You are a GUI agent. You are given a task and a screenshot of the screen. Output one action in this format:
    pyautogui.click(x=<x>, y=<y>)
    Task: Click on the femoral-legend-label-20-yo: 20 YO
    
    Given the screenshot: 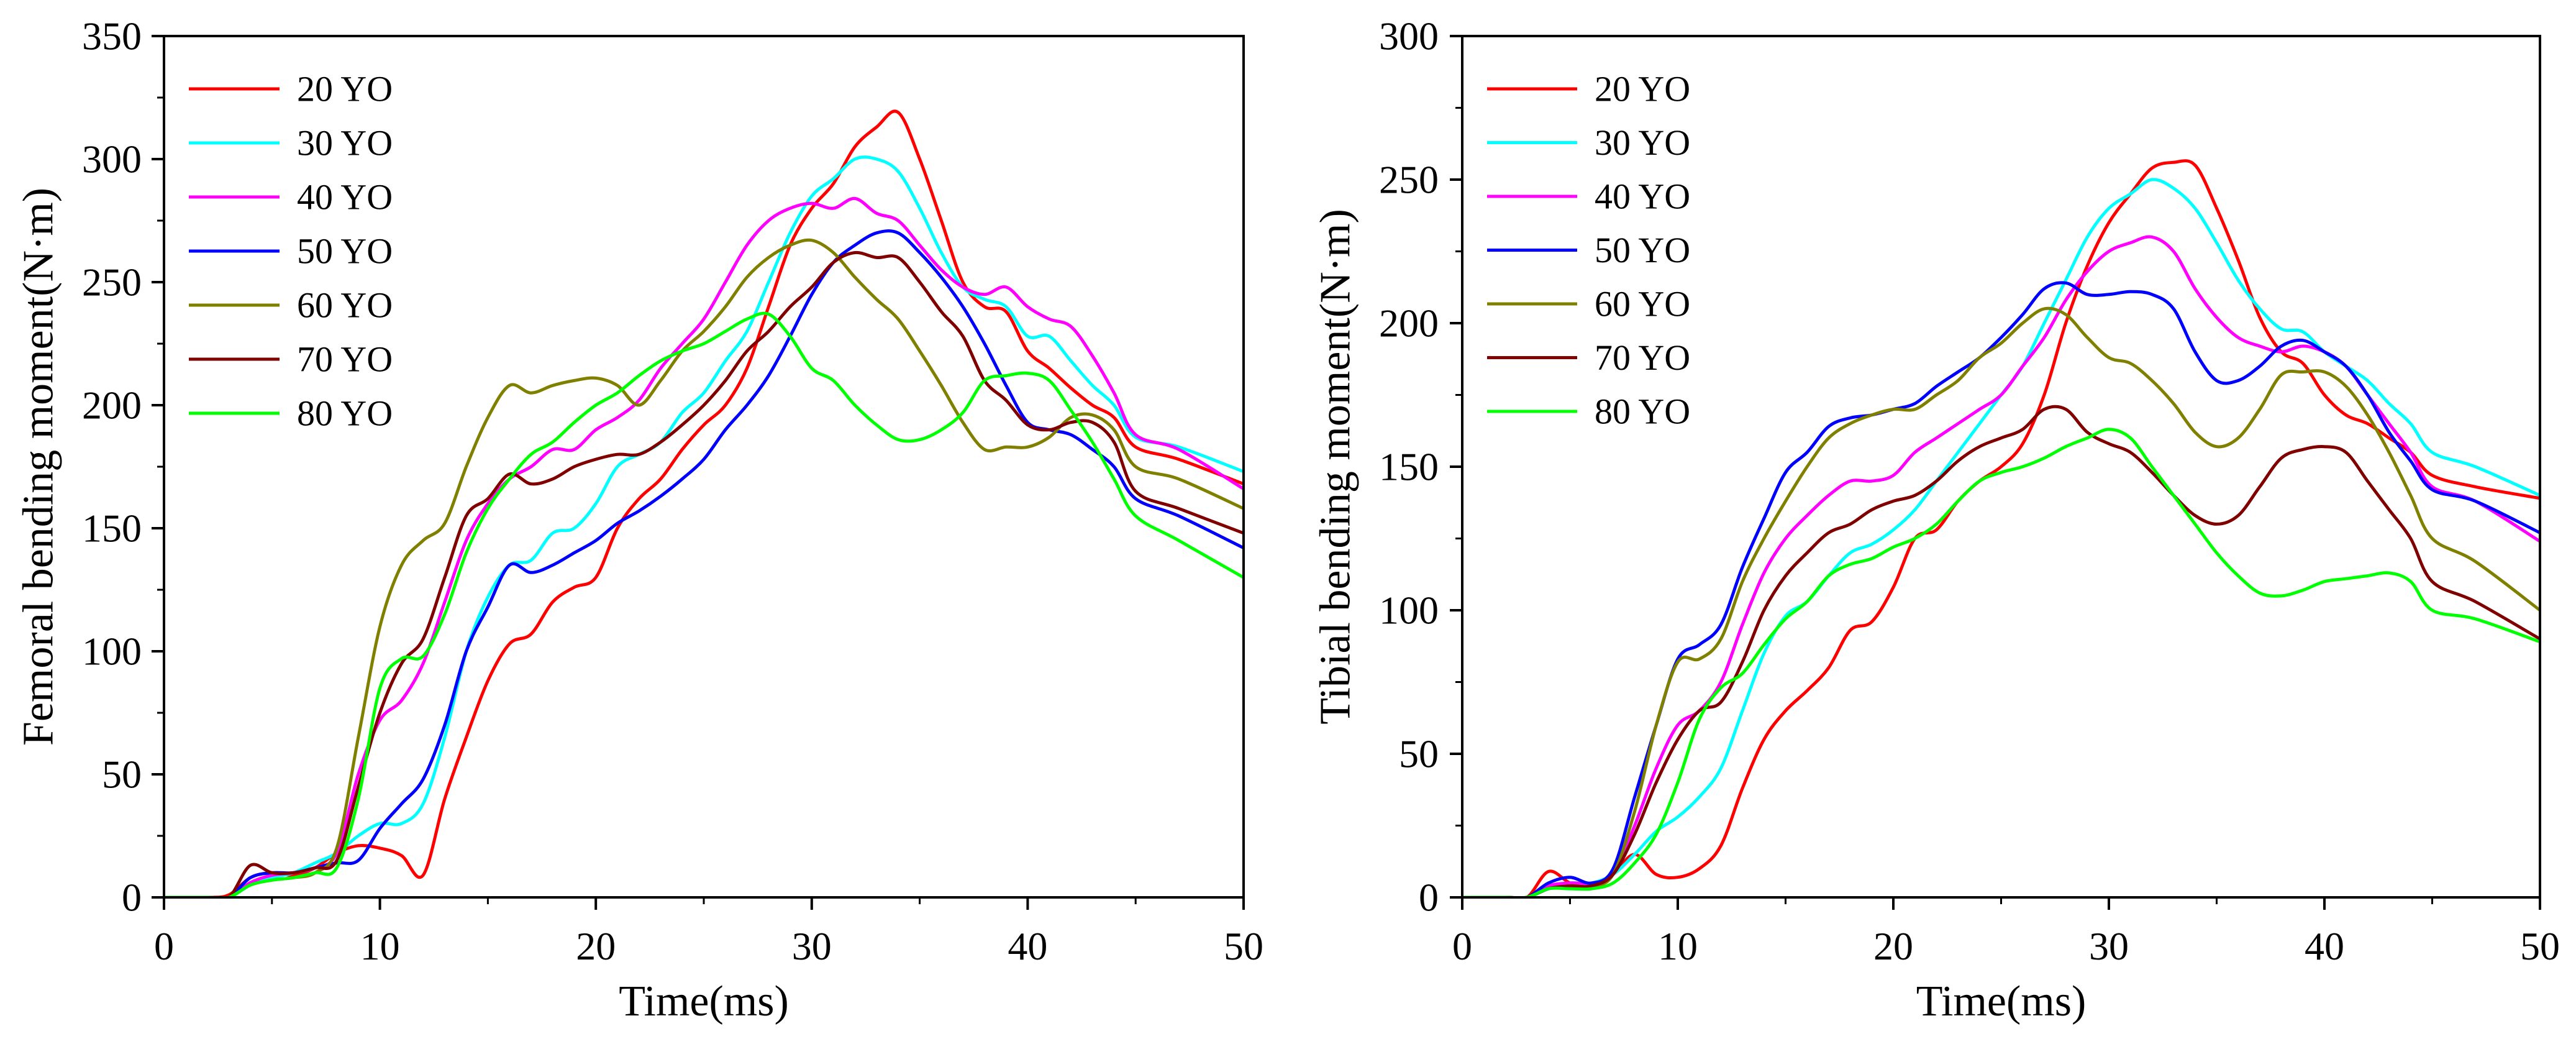 What is the action you would take?
    pyautogui.click(x=345, y=89)
    